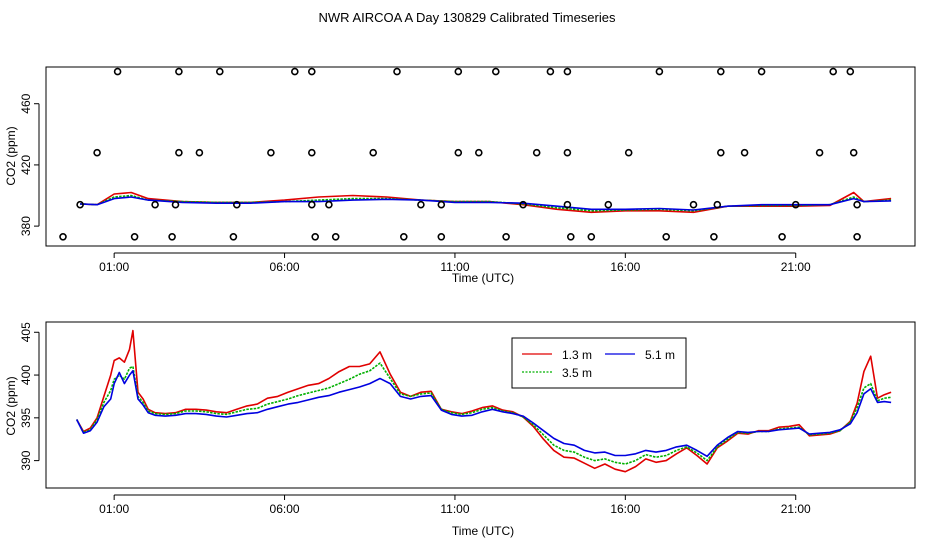 The image size is (936, 540). What do you see at coordinates (285, 267) in the screenshot?
I see `top-x-tick-label: 06:00` at bounding box center [285, 267].